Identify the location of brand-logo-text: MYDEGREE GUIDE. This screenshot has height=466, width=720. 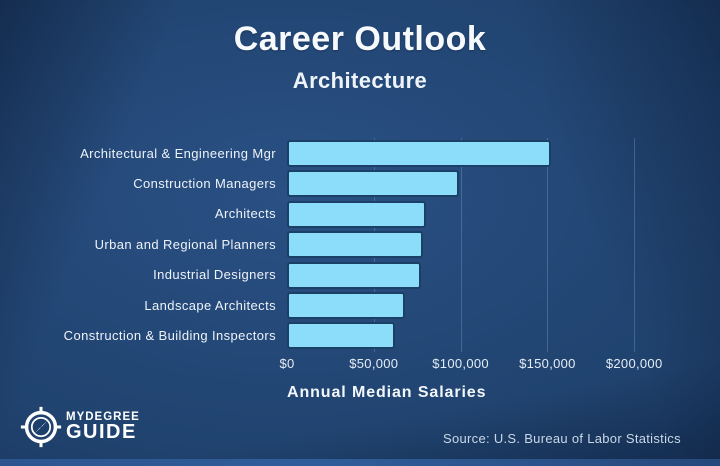
(103, 427).